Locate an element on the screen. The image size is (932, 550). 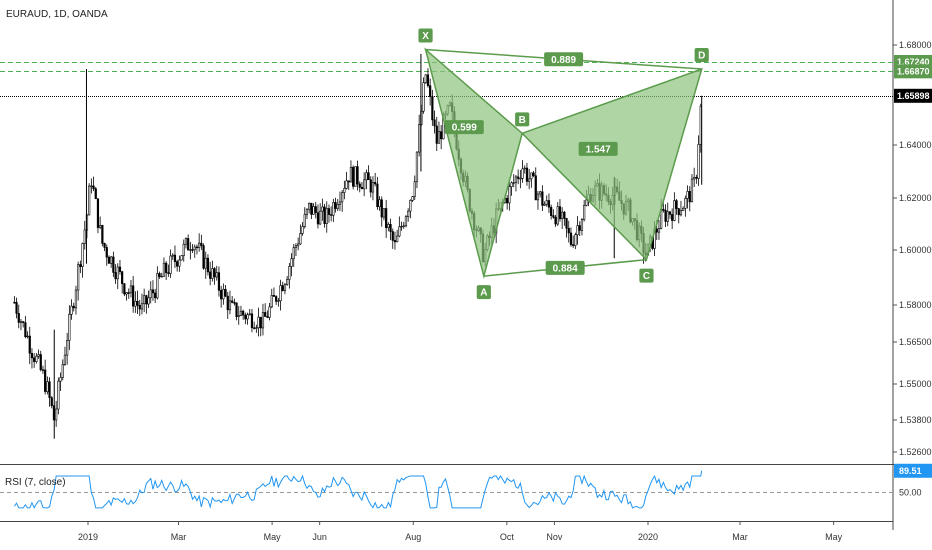
pattern-point-x: X is located at coordinates (425, 35).